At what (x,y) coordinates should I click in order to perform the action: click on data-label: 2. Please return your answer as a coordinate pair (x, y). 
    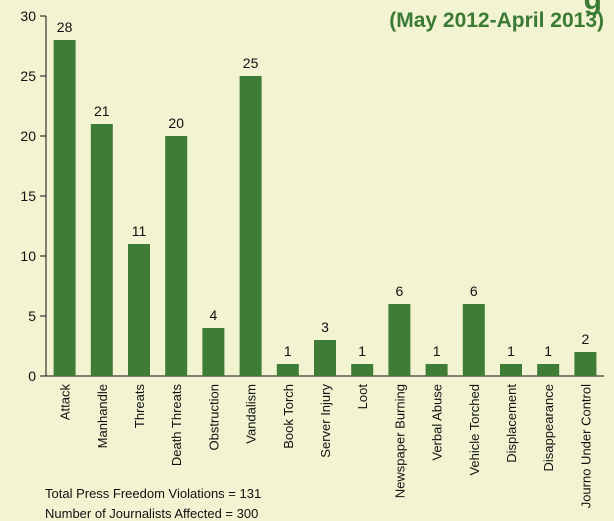
    Looking at the image, I should click on (586, 339).